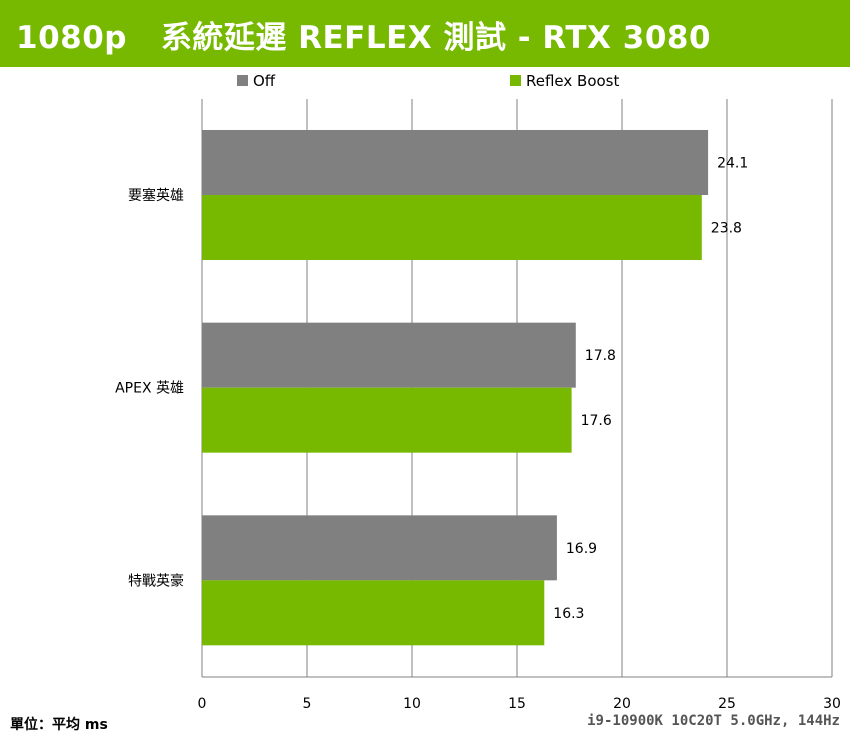 The width and height of the screenshot is (850, 734). I want to click on title-bar: 1080p 系統延遲 REFLEX 測試 - RTX 3080, so click(425, 33).